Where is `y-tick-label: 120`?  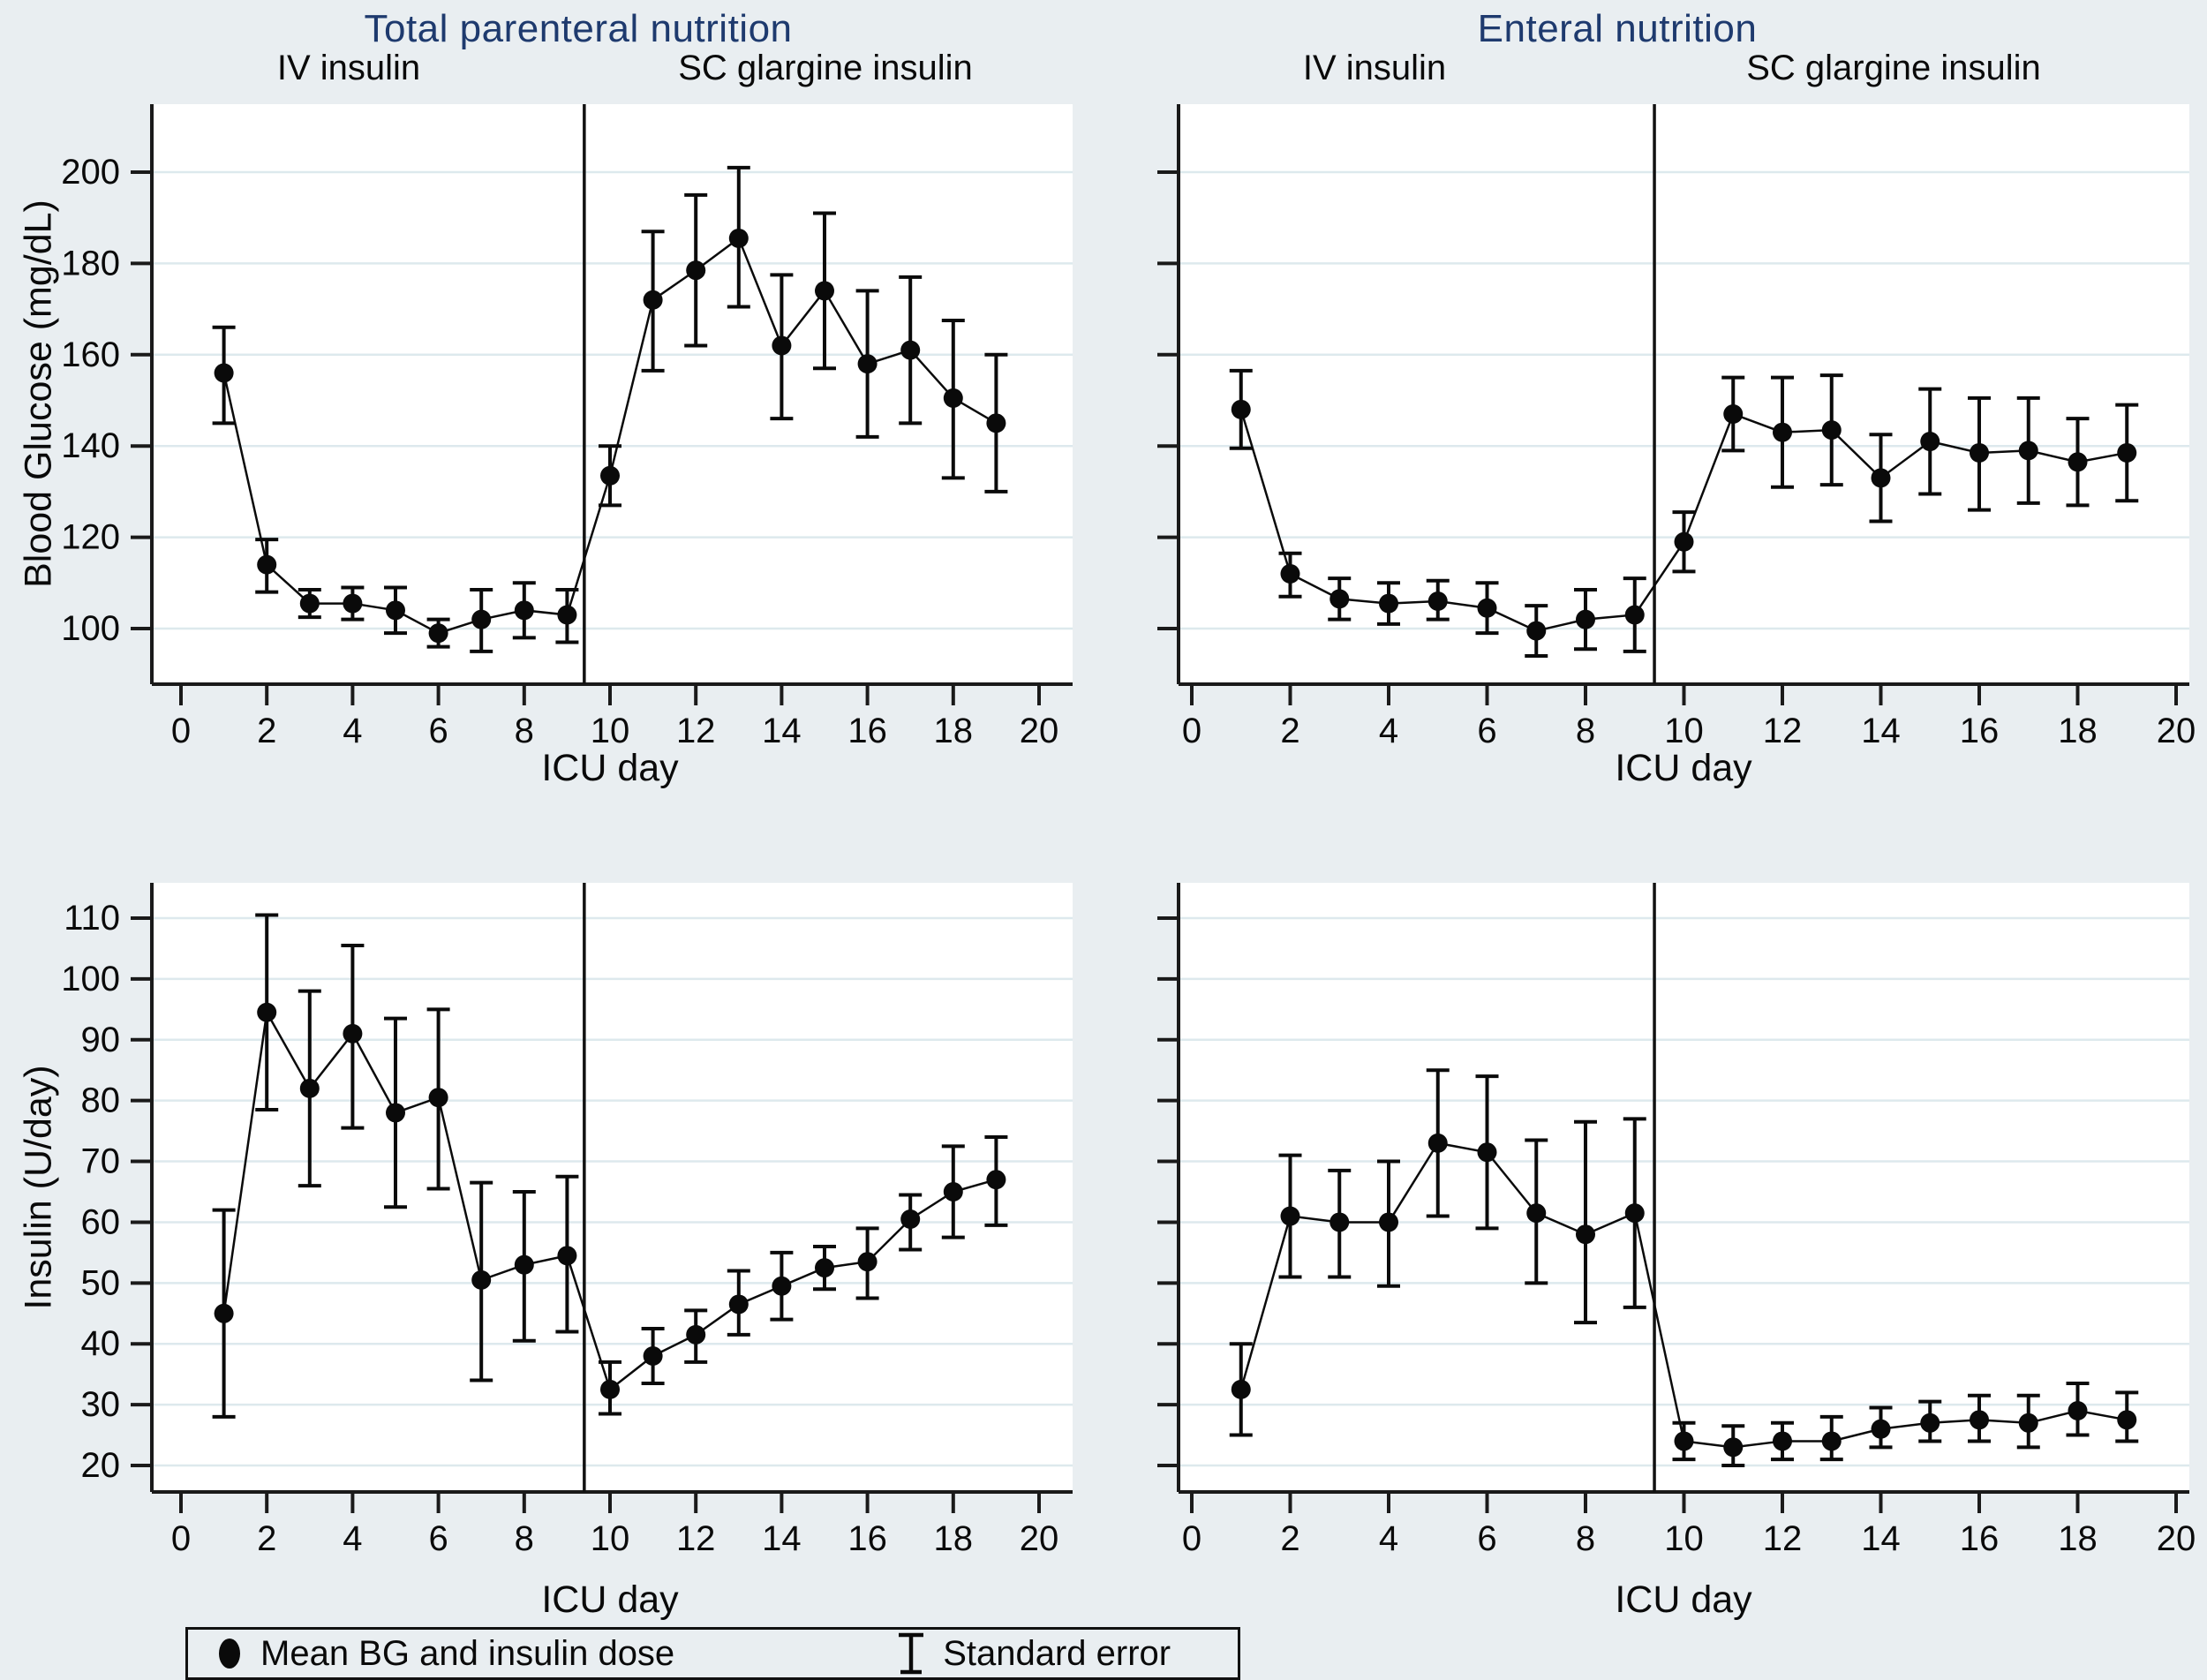 y-tick-label: 120 is located at coordinates (91, 537).